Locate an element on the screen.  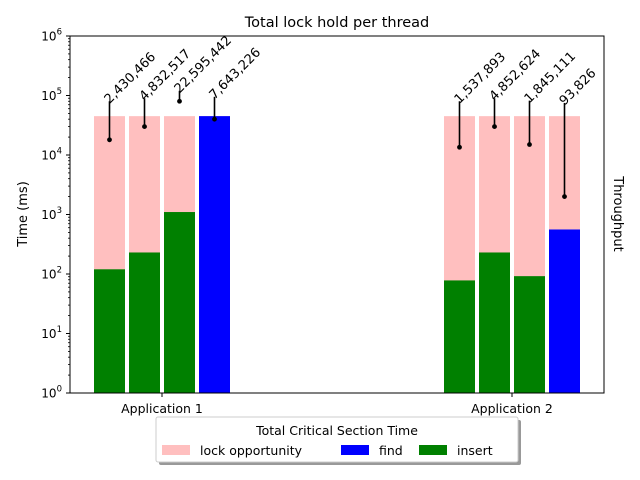
y-tick-label: 10⁶ is located at coordinates (51, 36).